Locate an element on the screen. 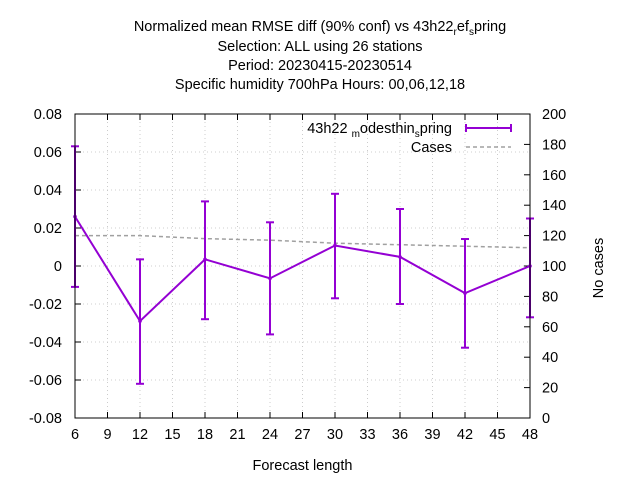 Image resolution: width=640 pixels, height=480 pixels. y2-tick-label: 0 is located at coordinates (546, 419).